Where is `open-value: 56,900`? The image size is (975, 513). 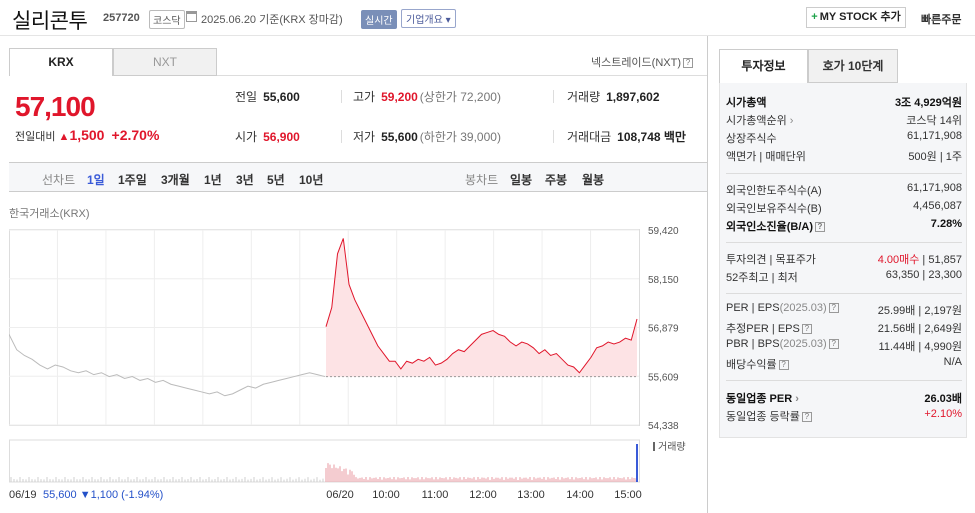 open-value: 56,900 is located at coordinates (281, 137).